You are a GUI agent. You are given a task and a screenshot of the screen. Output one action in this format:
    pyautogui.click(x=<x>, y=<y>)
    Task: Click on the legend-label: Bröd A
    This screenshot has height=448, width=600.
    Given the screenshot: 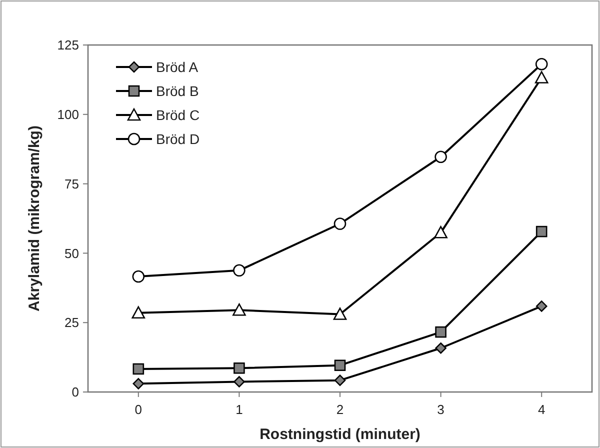 What is the action you would take?
    pyautogui.click(x=177, y=66)
    